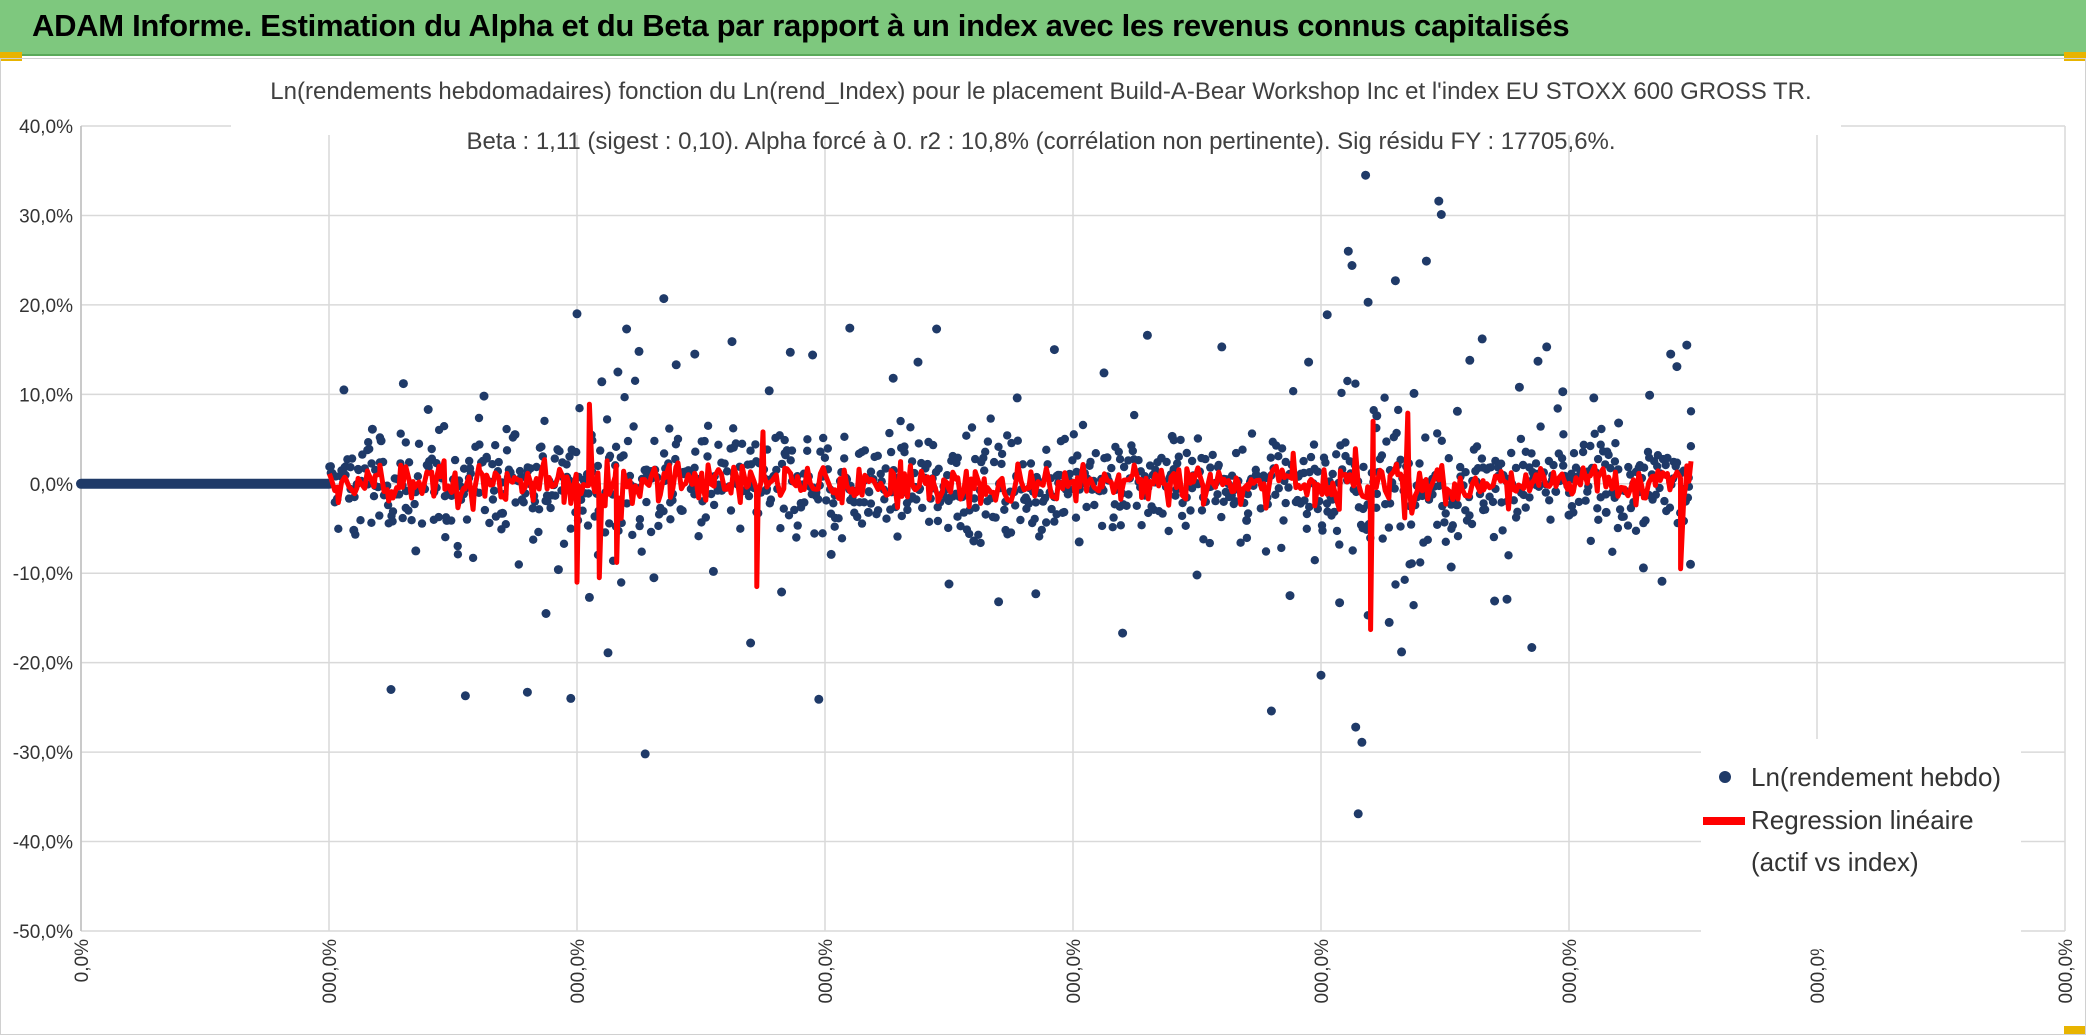 The image size is (2086, 1036). Describe the element at coordinates (43, 753) in the screenshot. I see `y-tick-label: -30,0%` at that location.